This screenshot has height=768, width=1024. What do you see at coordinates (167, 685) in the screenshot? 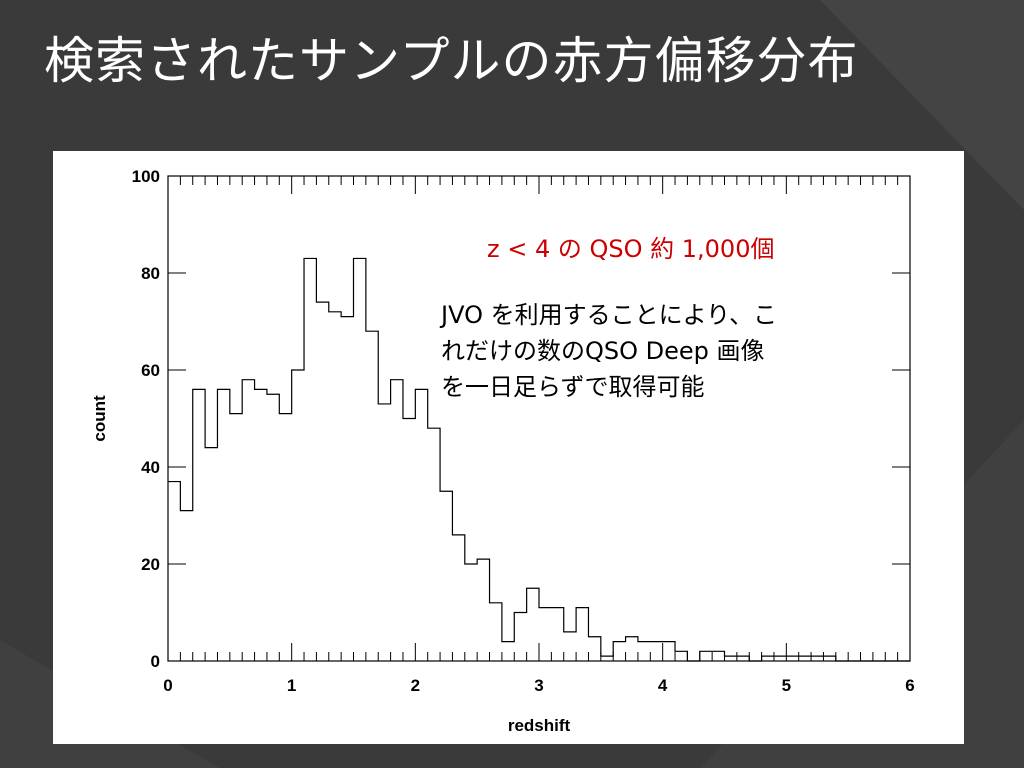
I see `x-tick-label: 0` at bounding box center [167, 685].